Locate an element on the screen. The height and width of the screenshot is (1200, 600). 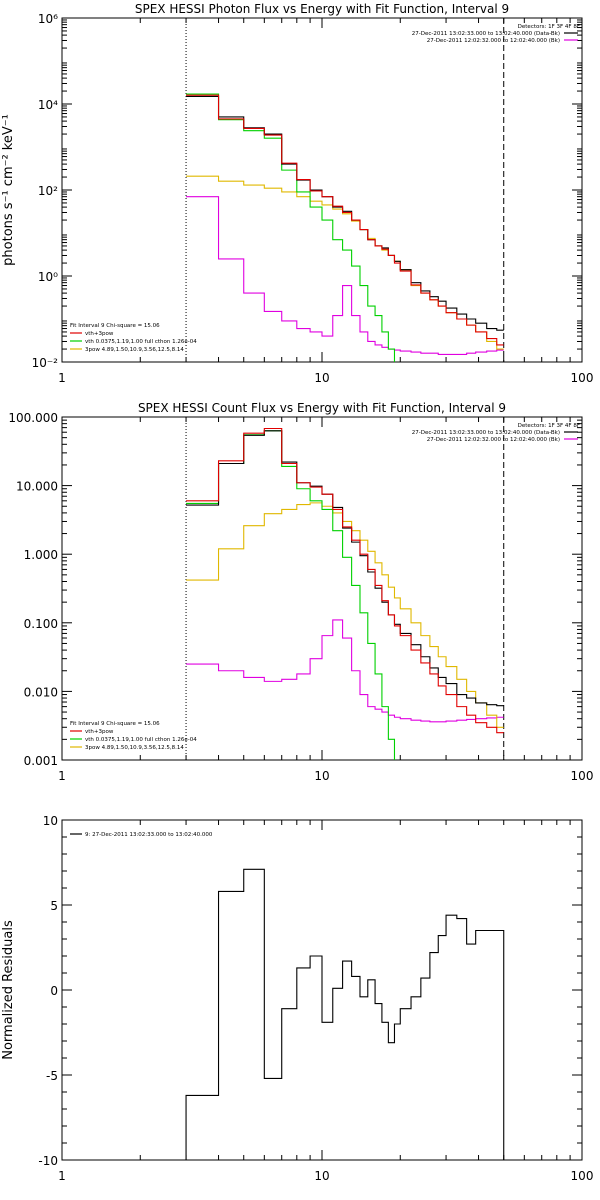
y-tick-label: 10.000 is located at coordinates (37, 487).